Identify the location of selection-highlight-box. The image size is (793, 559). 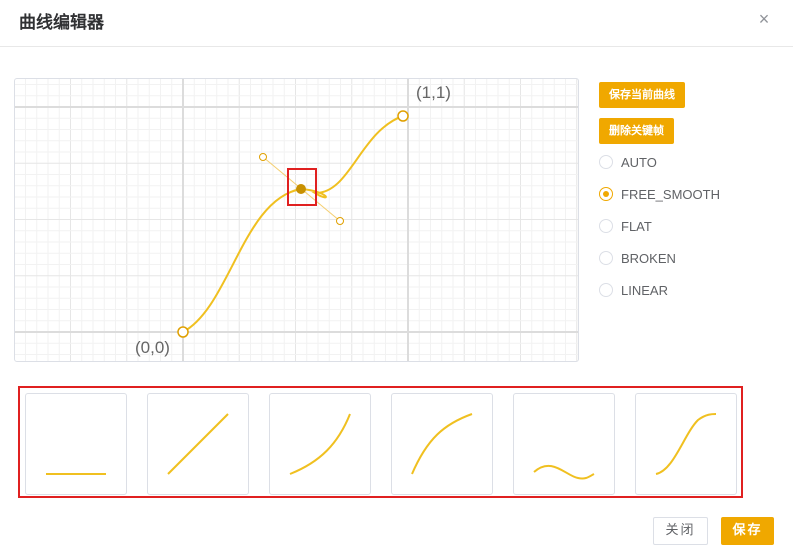
(302, 187).